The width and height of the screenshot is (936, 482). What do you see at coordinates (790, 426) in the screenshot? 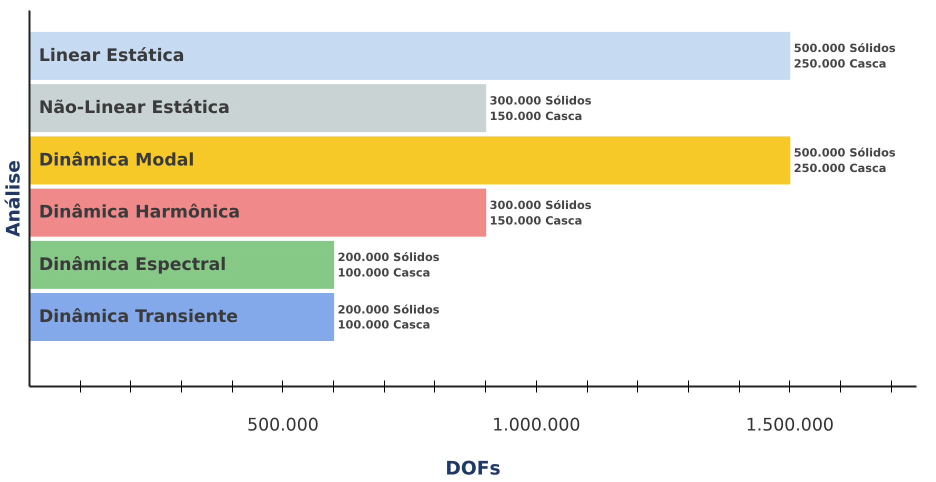
I see `x-tick-label: 1.500.000` at bounding box center [790, 426].